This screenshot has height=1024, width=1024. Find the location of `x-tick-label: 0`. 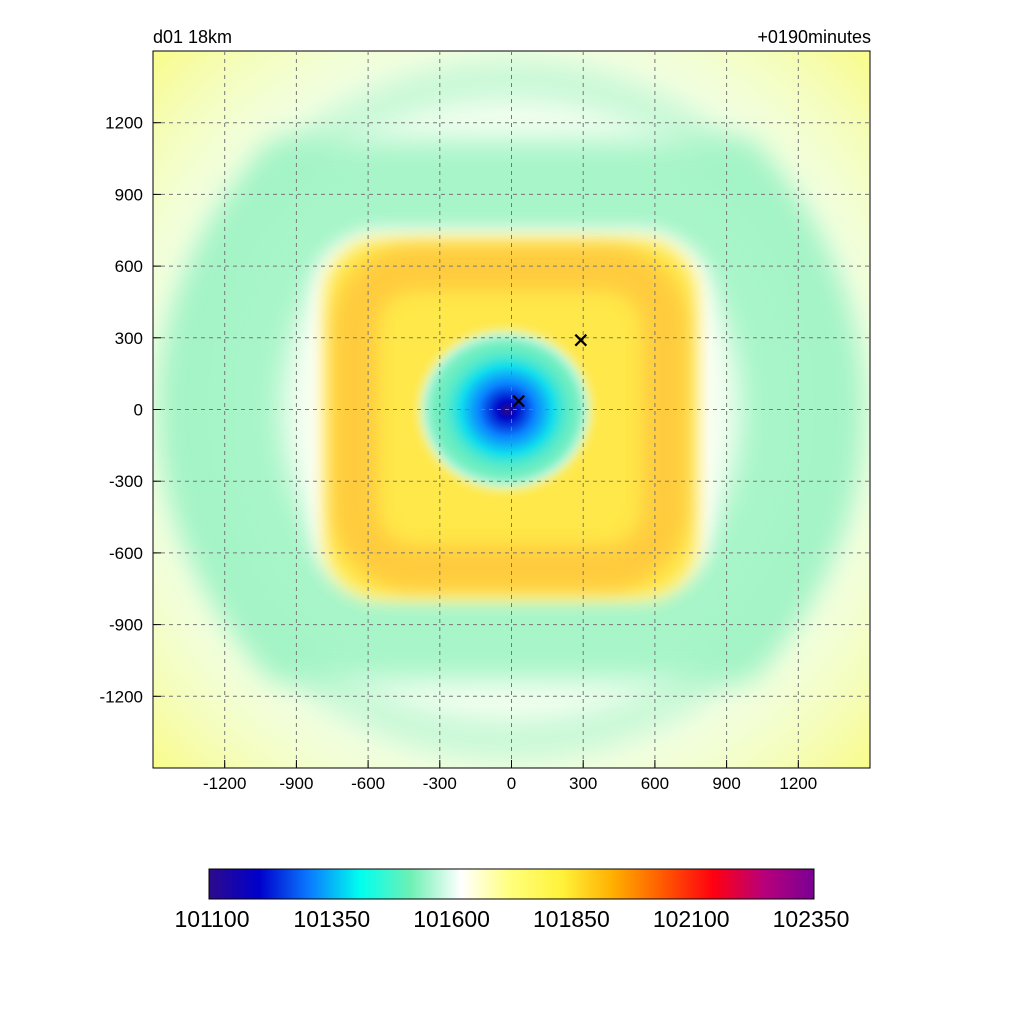

x-tick-label: 0 is located at coordinates (511, 783).